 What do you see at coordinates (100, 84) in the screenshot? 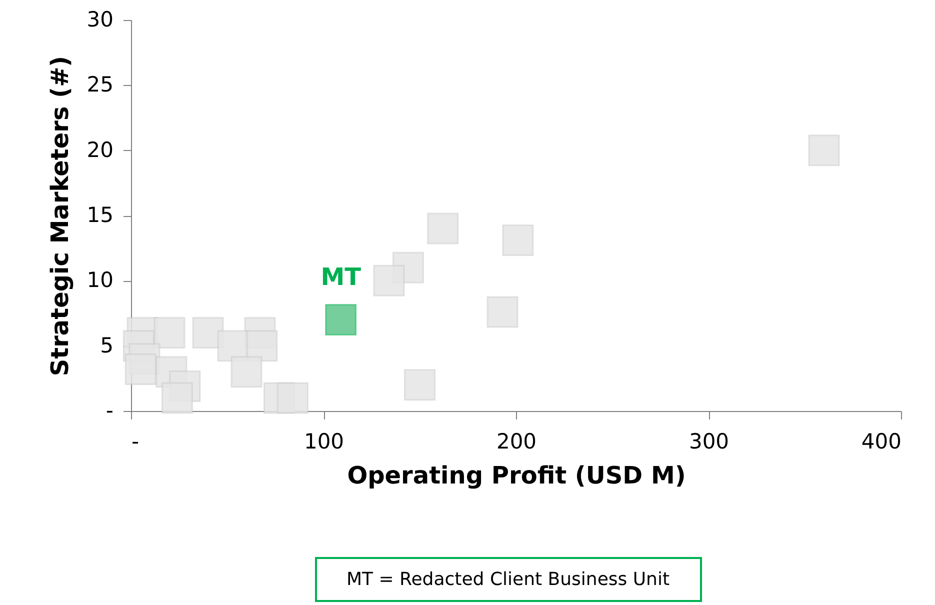
I see `y-tick-label: 25` at bounding box center [100, 84].